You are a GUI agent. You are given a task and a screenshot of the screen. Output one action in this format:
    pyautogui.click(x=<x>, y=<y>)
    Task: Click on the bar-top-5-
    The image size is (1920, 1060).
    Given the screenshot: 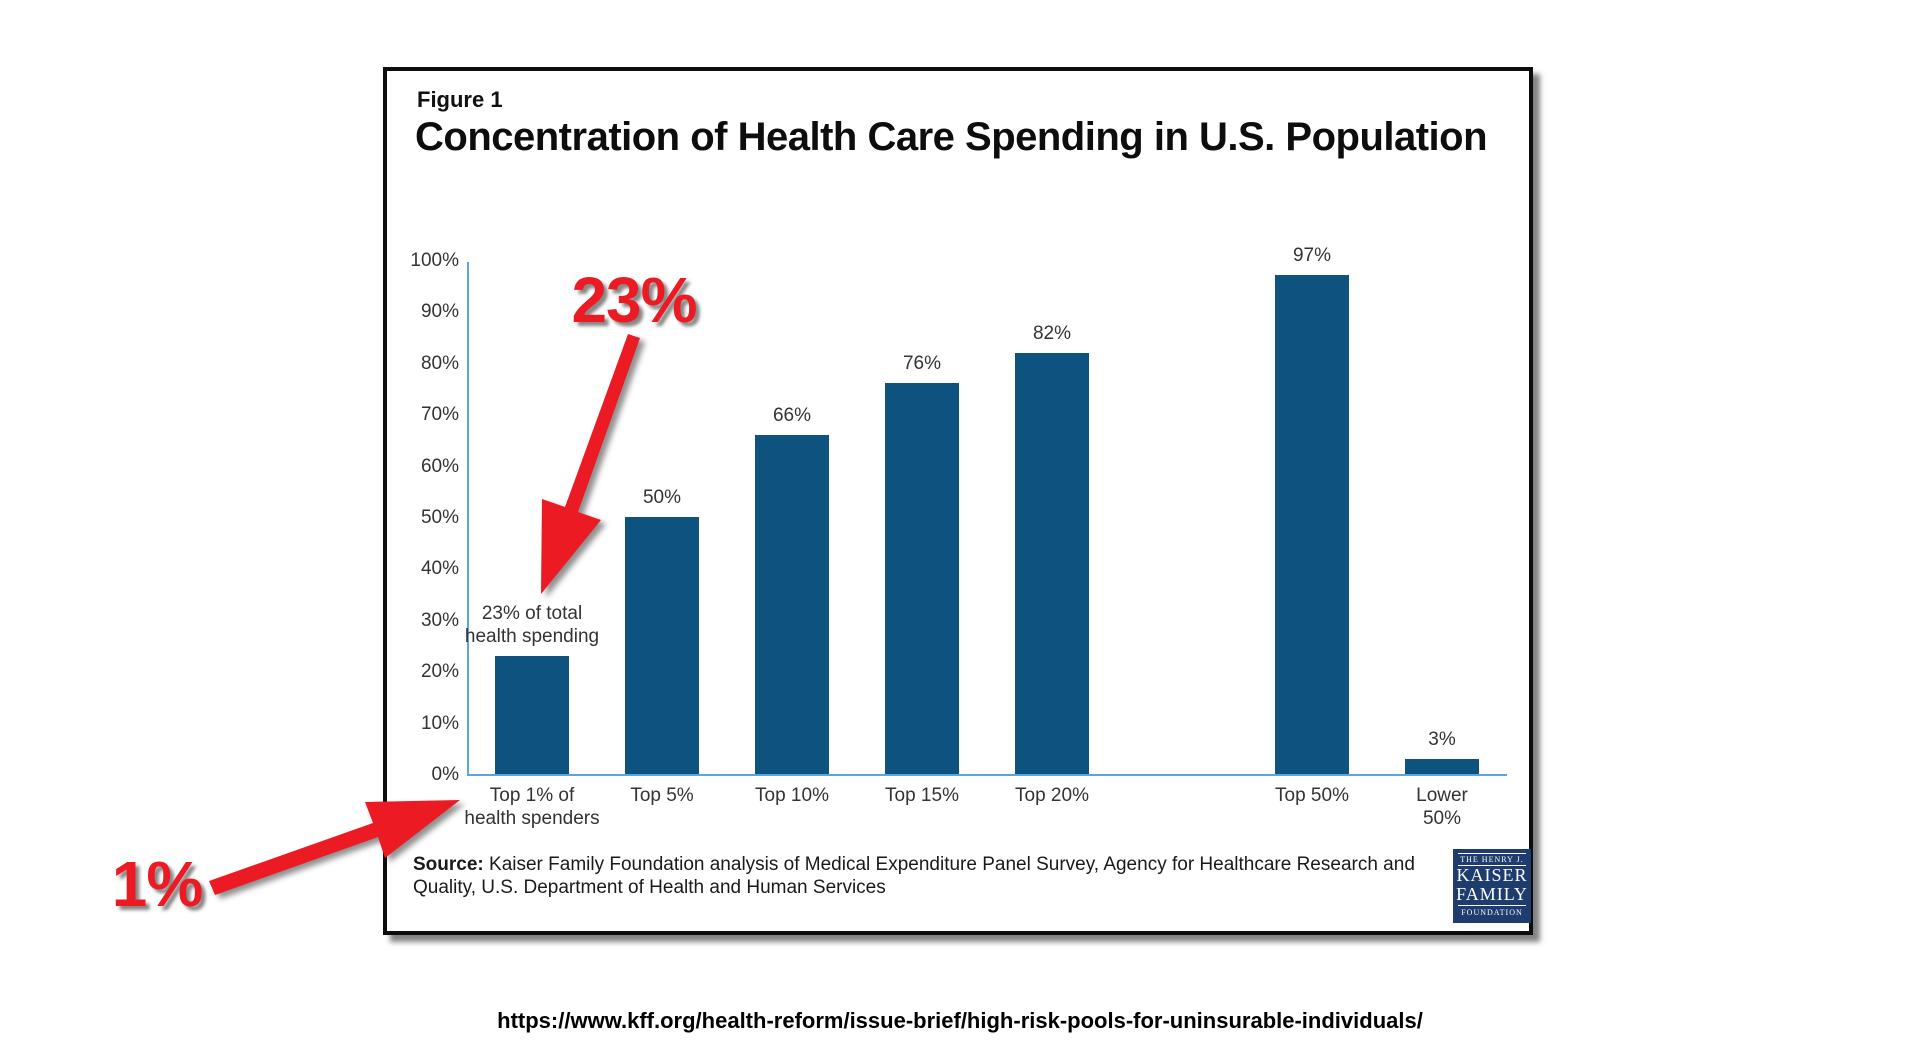 What is the action you would take?
    pyautogui.click(x=662, y=645)
    